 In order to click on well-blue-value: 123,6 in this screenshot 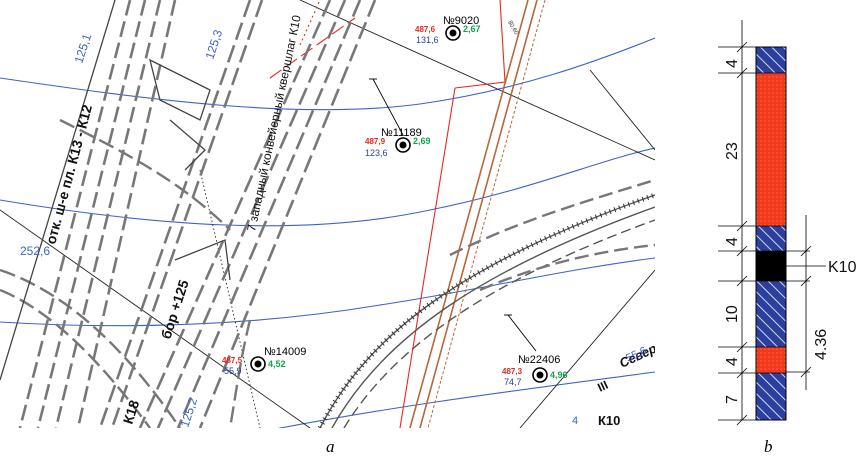, I will do `click(376, 153)`.